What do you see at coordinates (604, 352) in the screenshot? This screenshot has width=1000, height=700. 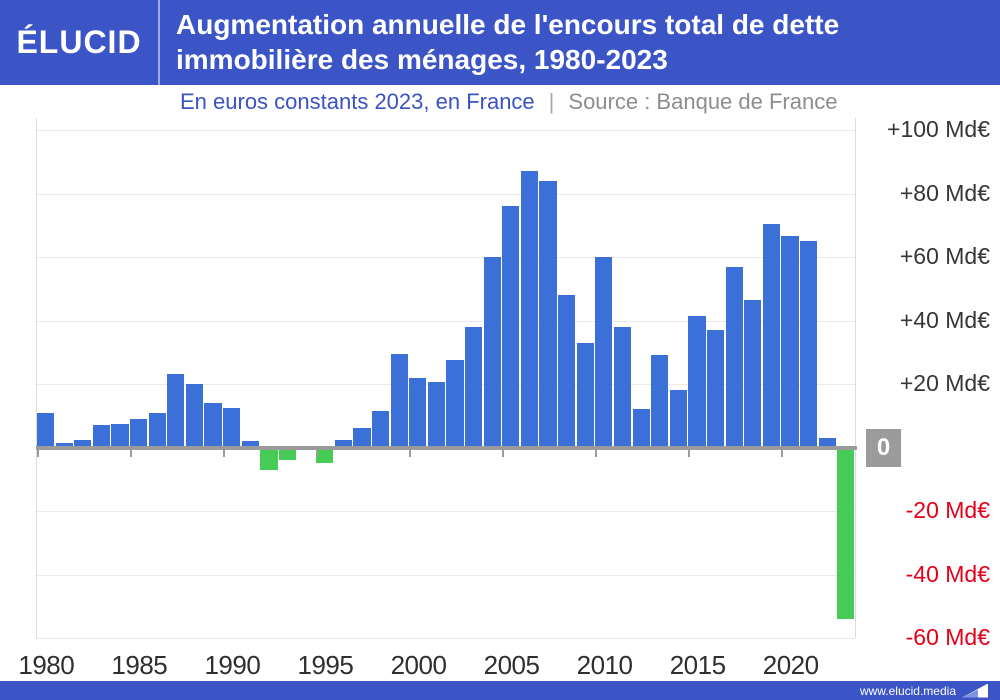 I see `bar-2010` at bounding box center [604, 352].